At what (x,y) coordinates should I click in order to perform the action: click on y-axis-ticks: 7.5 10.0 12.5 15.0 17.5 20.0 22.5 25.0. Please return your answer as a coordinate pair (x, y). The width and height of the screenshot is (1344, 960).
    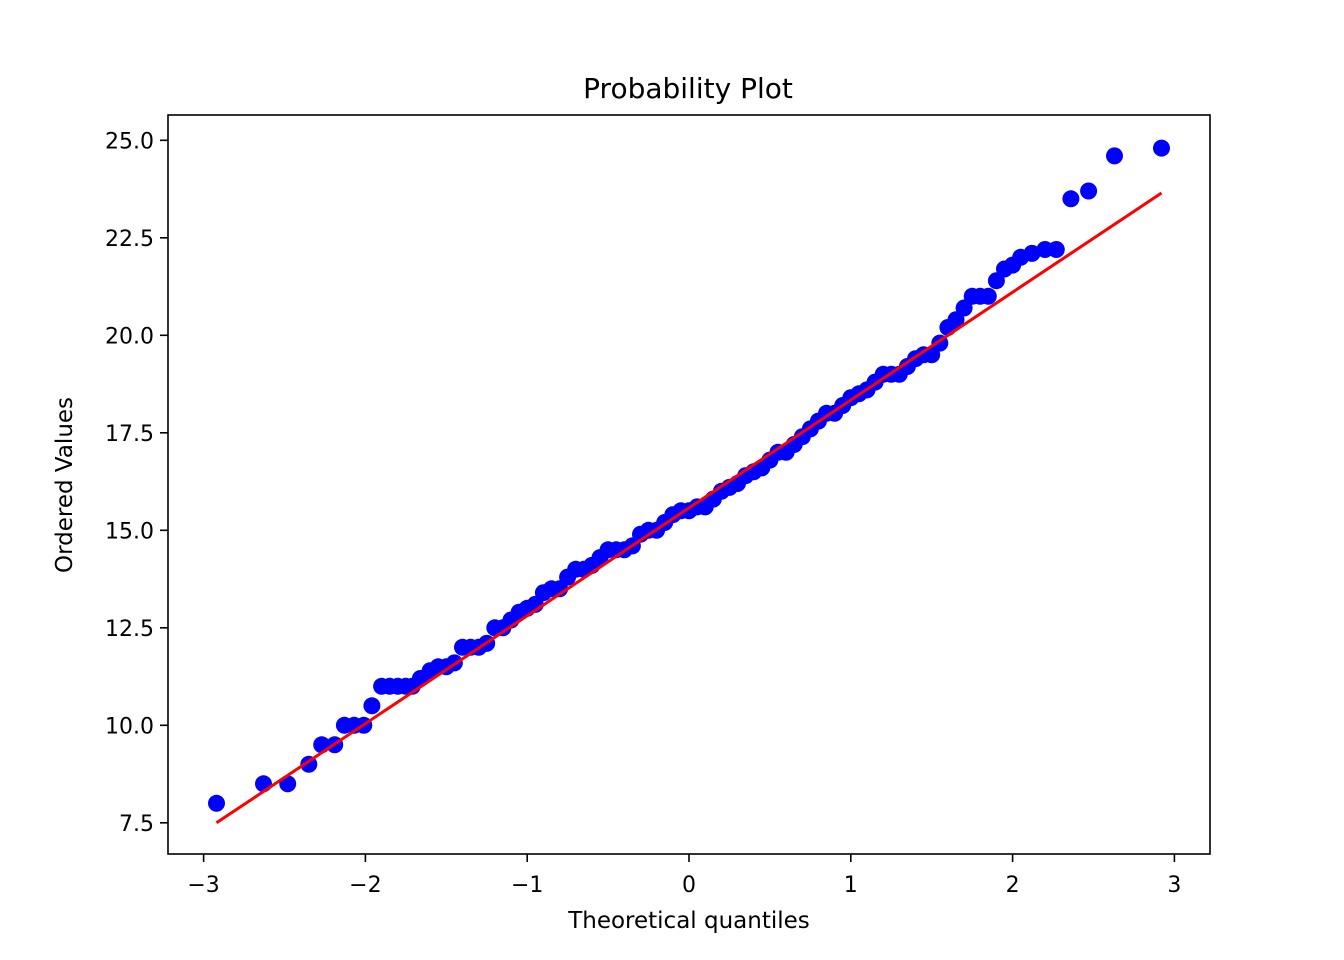
    Looking at the image, I should click on (136, 483).